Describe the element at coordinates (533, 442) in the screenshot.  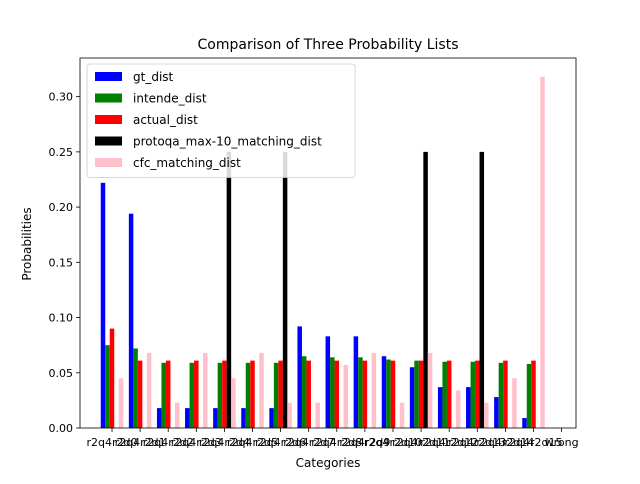
I see `x-tick-label: r2q4r2d15` at that location.